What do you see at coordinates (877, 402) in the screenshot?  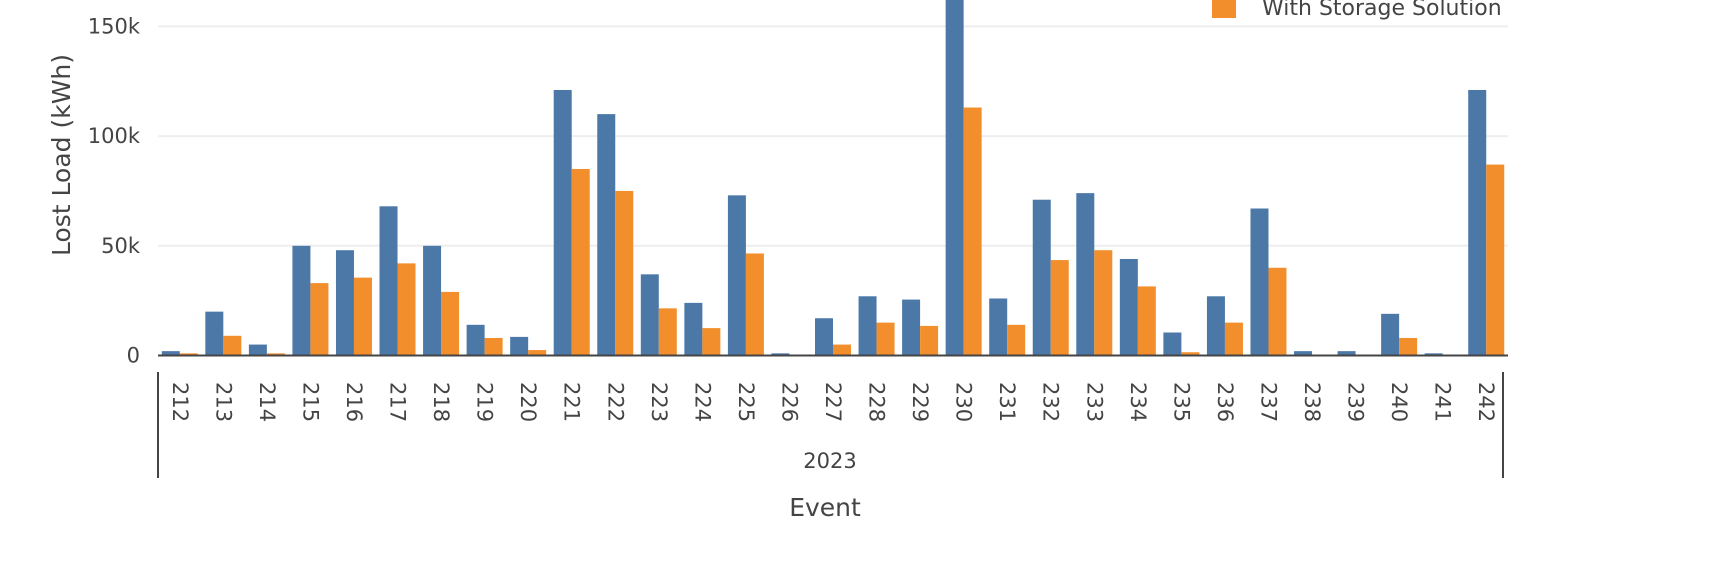 I see `x-tick-label-228: 228` at bounding box center [877, 402].